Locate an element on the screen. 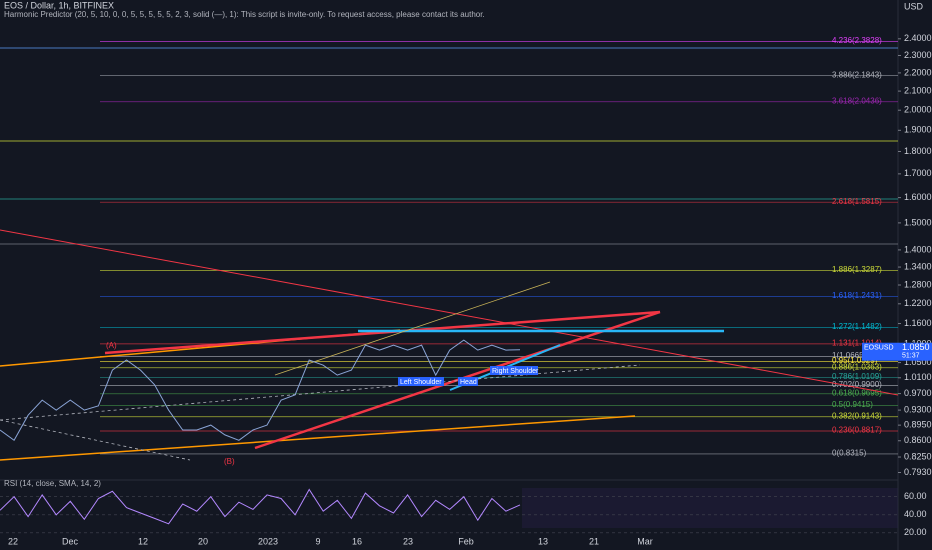 This screenshot has height=550, width=932. rsi-tick-label: 20.00 is located at coordinates (915, 532).